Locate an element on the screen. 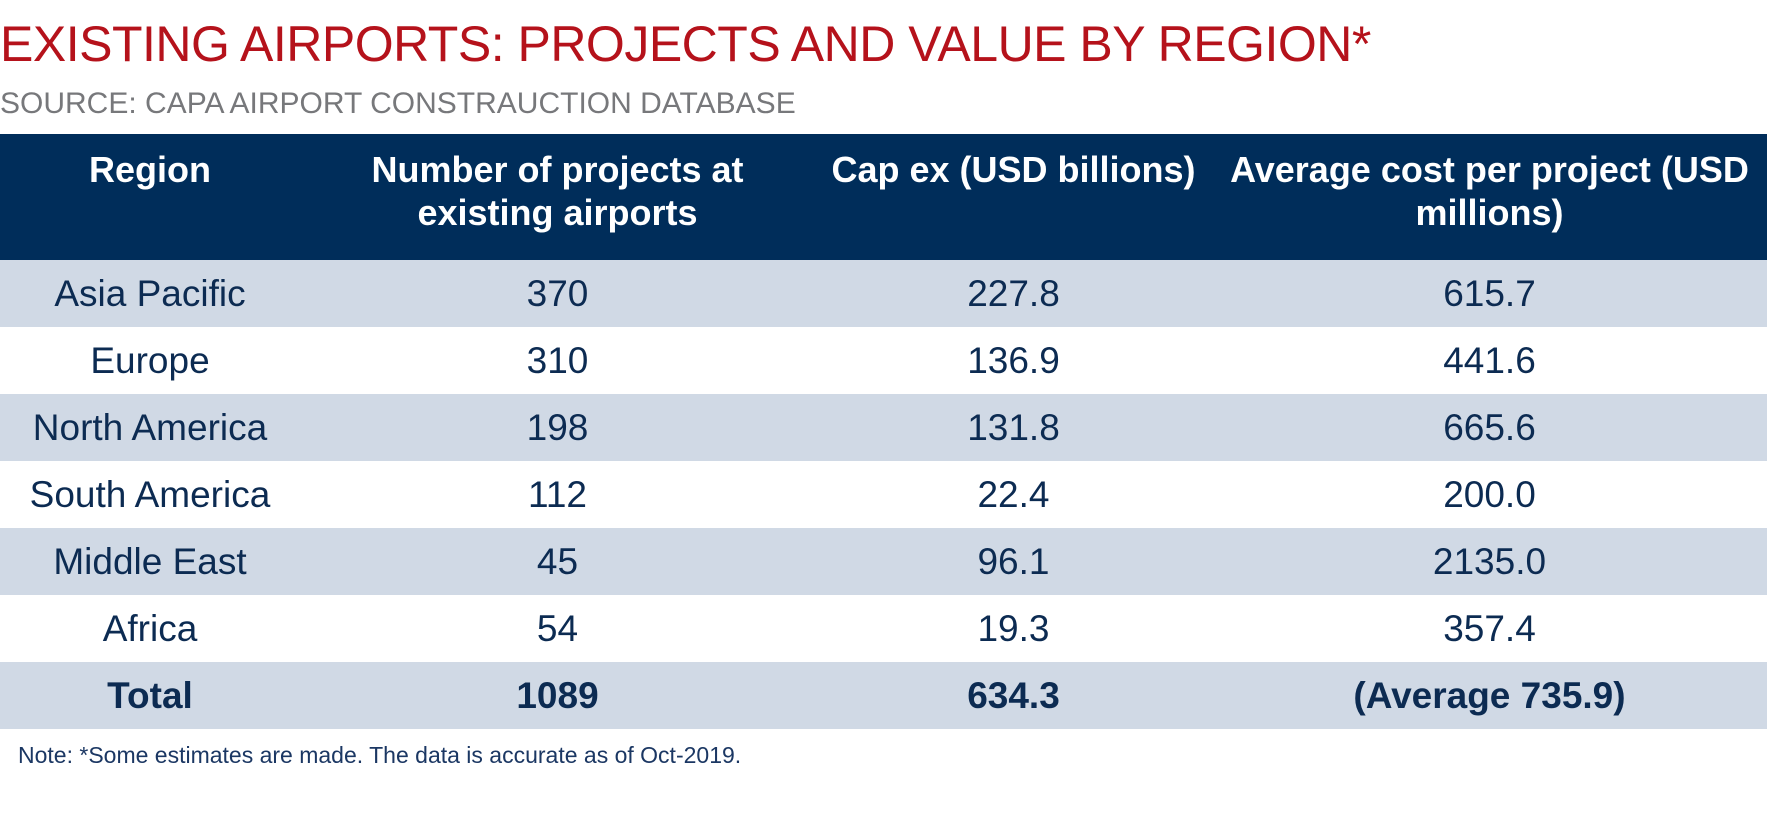  total-row: Total 1089 634.3 (Average 735.9) is located at coordinates (883, 695).